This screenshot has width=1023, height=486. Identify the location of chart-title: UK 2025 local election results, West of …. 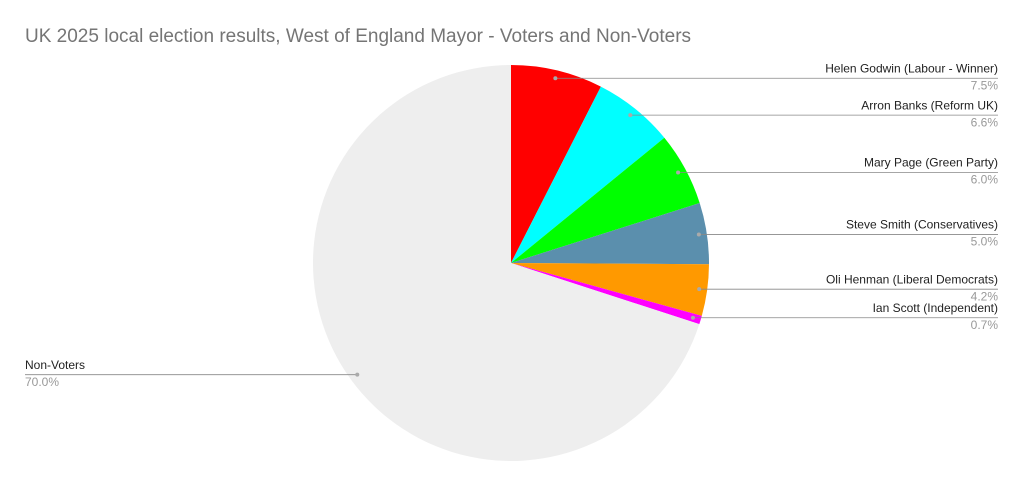
(358, 36).